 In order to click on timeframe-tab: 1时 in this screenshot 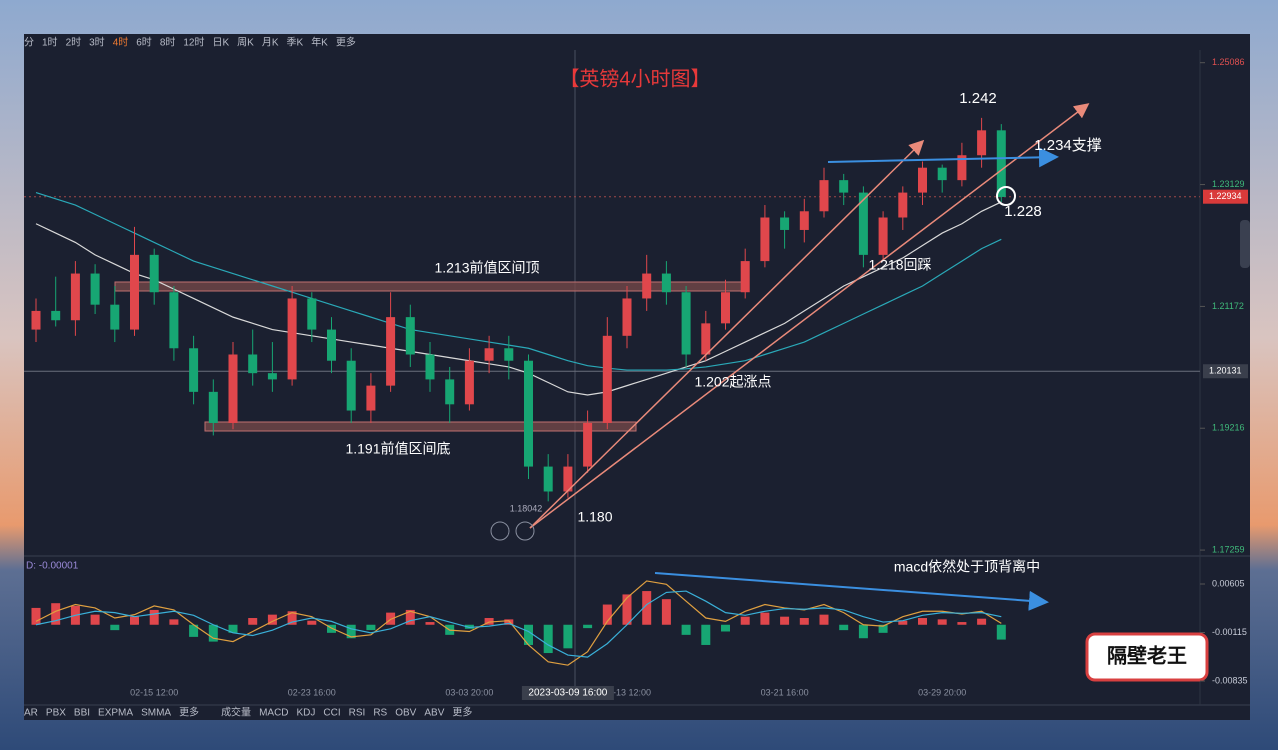, I will do `click(50, 43)`.